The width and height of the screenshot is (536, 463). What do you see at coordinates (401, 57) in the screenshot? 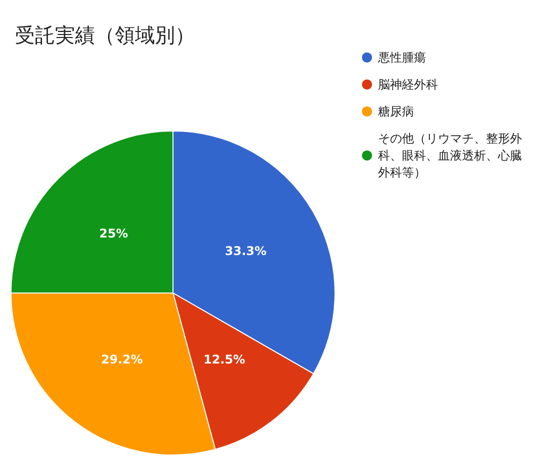
I see `legend-label: 悪性腫瘍` at bounding box center [401, 57].